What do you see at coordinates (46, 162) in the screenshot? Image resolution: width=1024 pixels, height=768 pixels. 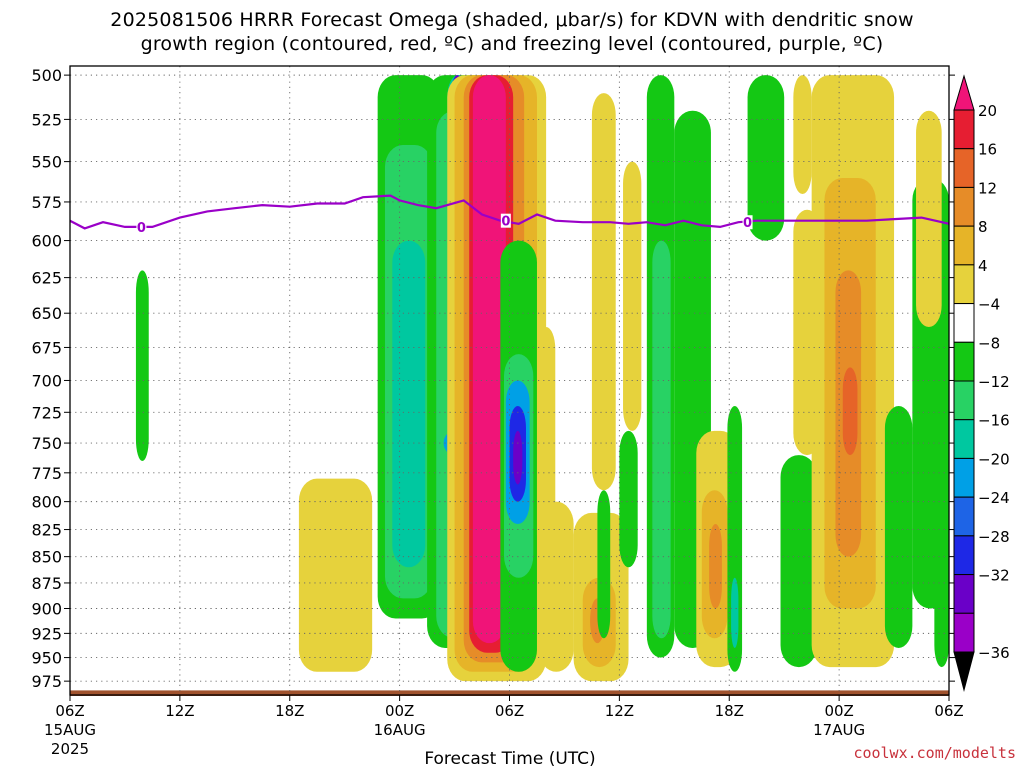 I see `y-tick-label-2: 550` at bounding box center [46, 162].